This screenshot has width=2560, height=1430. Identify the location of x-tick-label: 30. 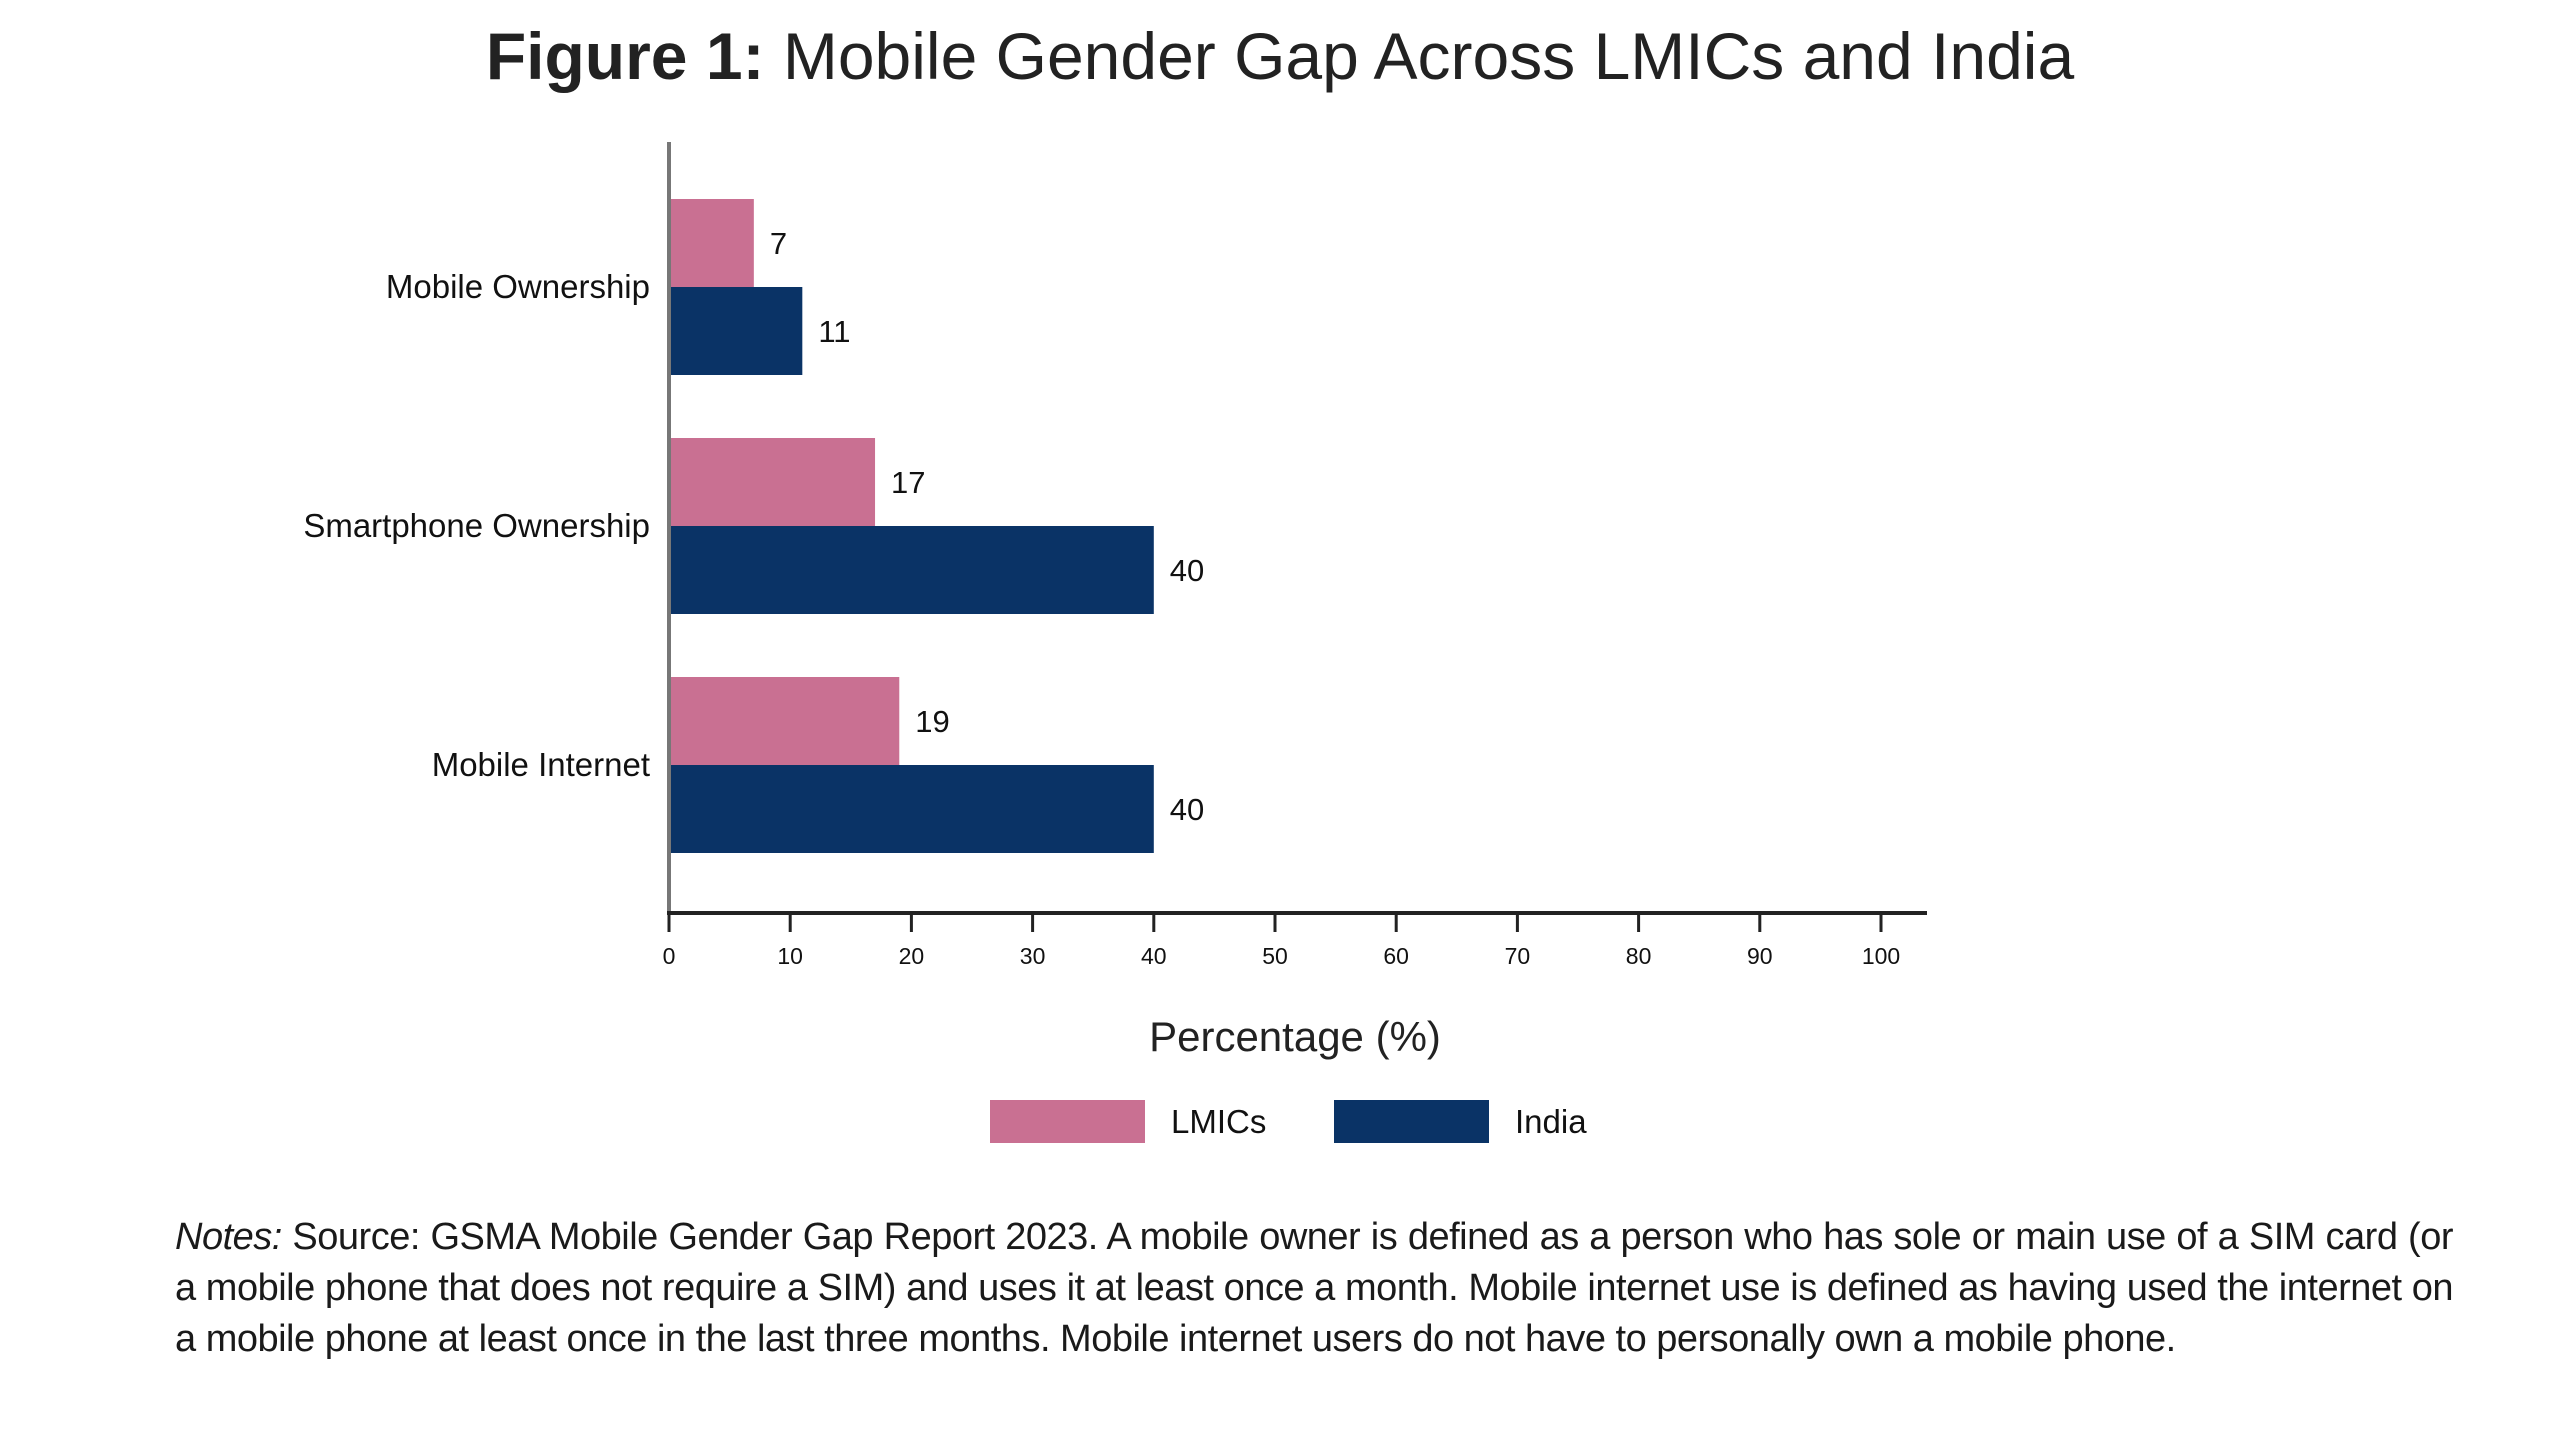
(1033, 956).